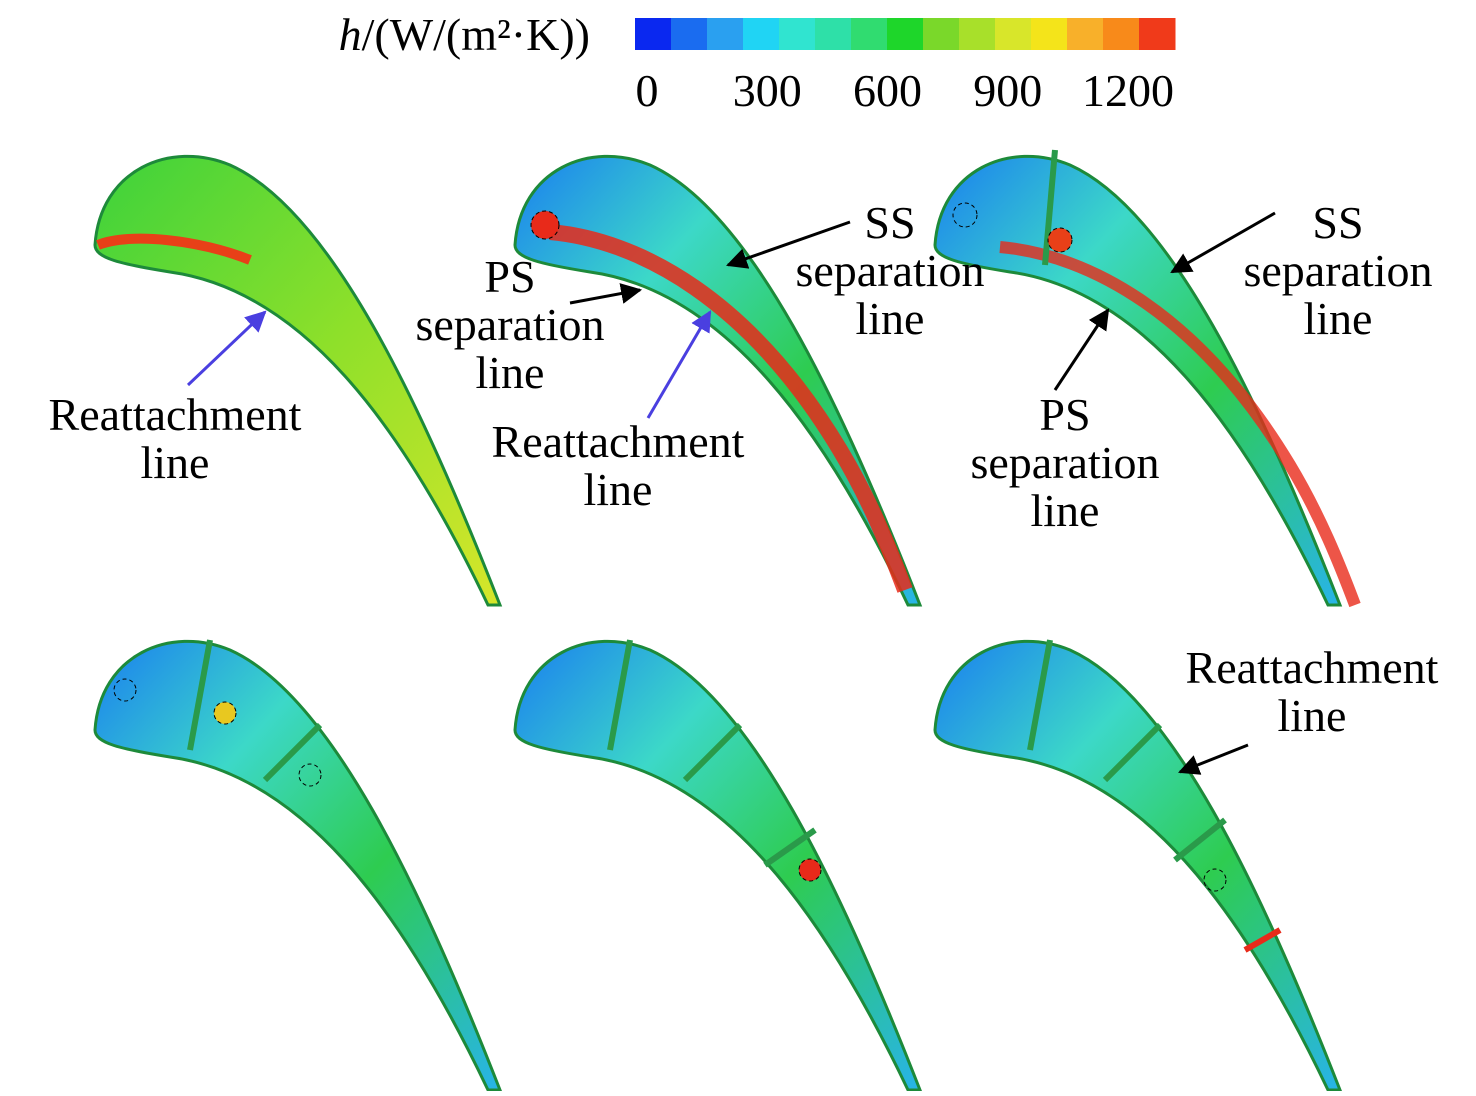 The image size is (1476, 1096). I want to click on colorbar-tick-label: 600, so click(887, 90).